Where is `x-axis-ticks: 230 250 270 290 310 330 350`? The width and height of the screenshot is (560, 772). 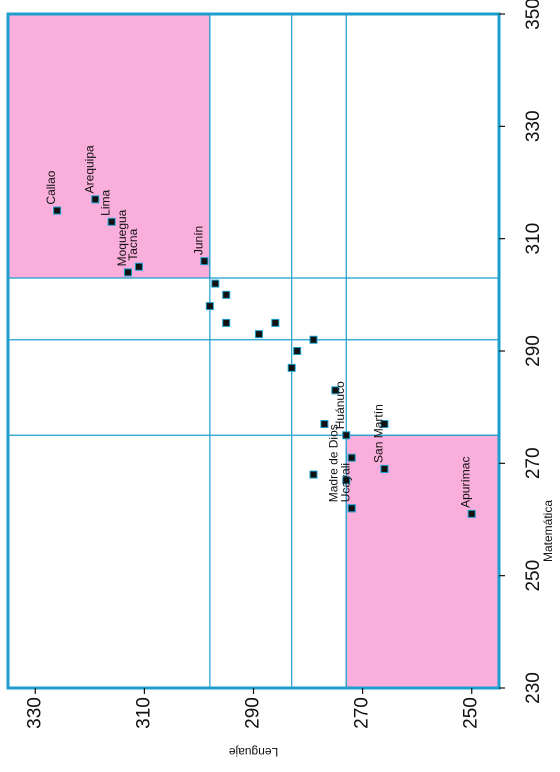 x-axis-ticks: 230 250 270 290 310 330 350 is located at coordinates (521, 352).